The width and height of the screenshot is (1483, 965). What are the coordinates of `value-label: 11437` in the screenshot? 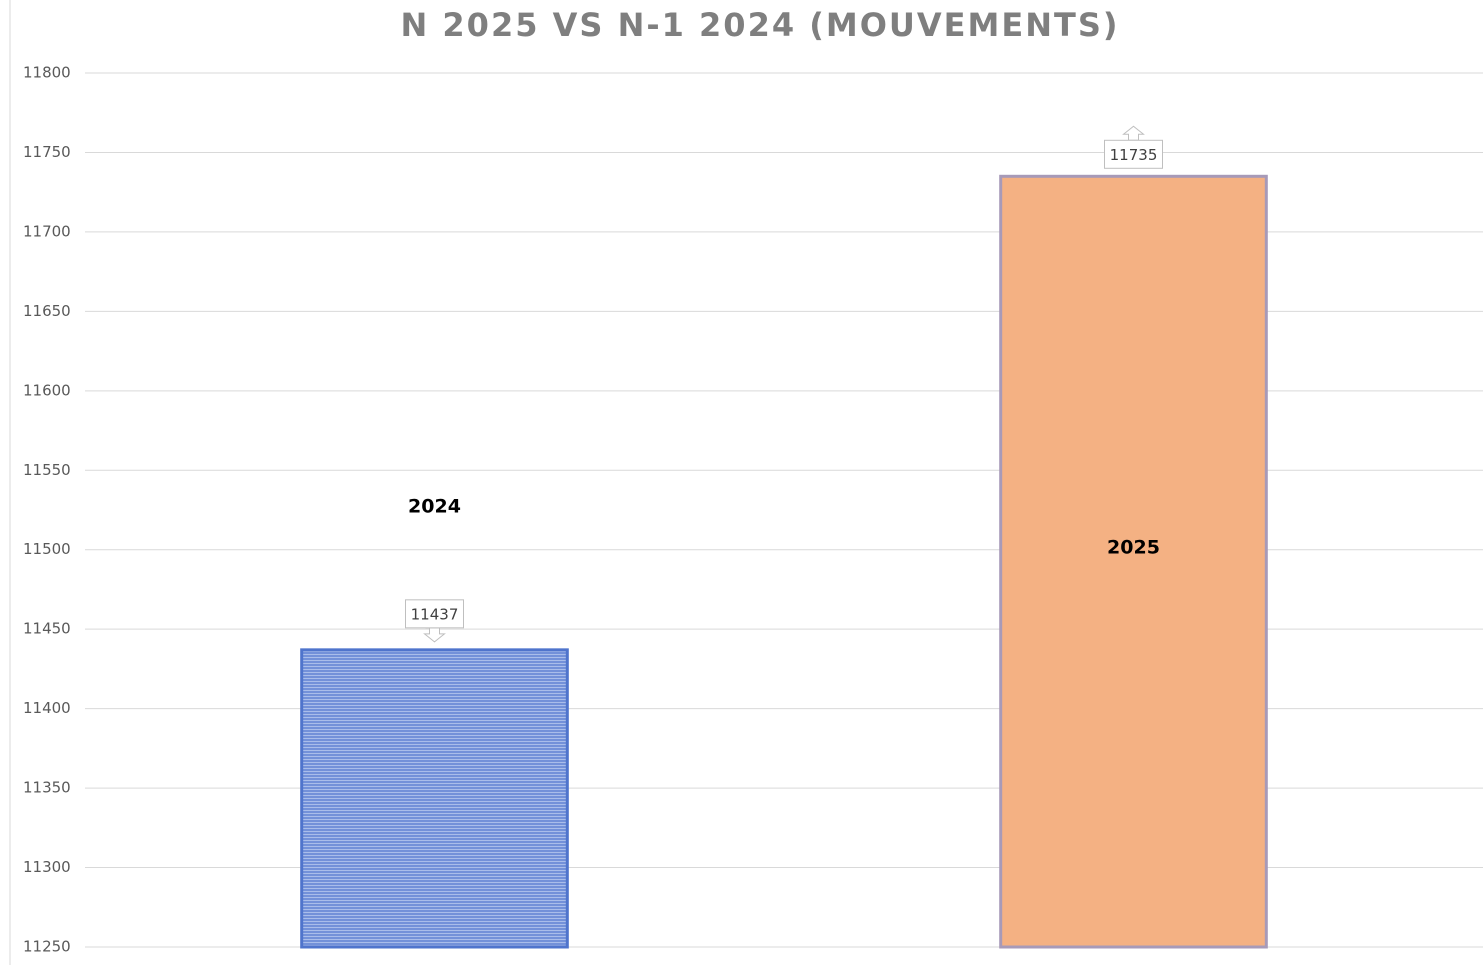 It's located at (435, 614).